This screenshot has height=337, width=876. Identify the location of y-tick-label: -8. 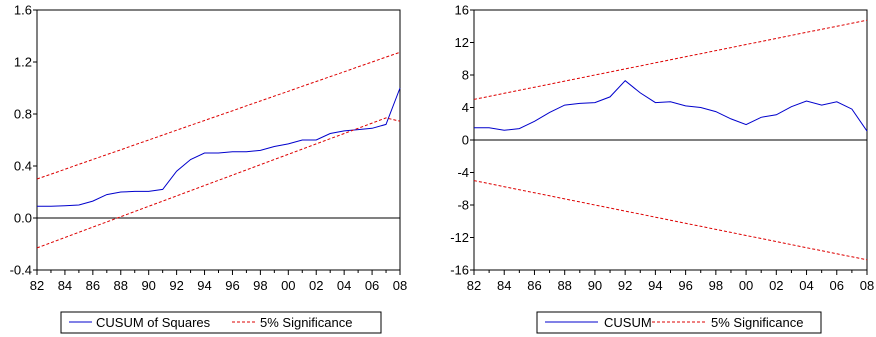
(463, 205).